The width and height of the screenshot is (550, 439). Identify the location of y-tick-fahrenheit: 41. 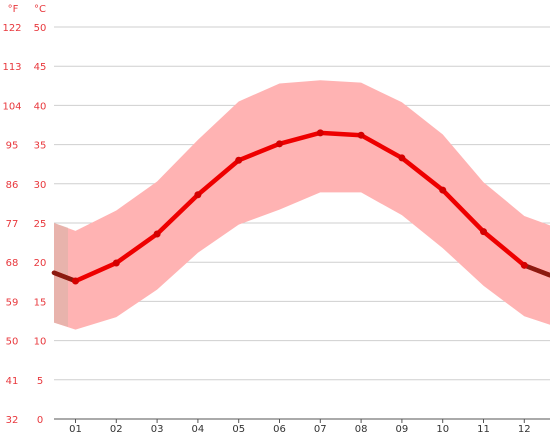
(12, 381).